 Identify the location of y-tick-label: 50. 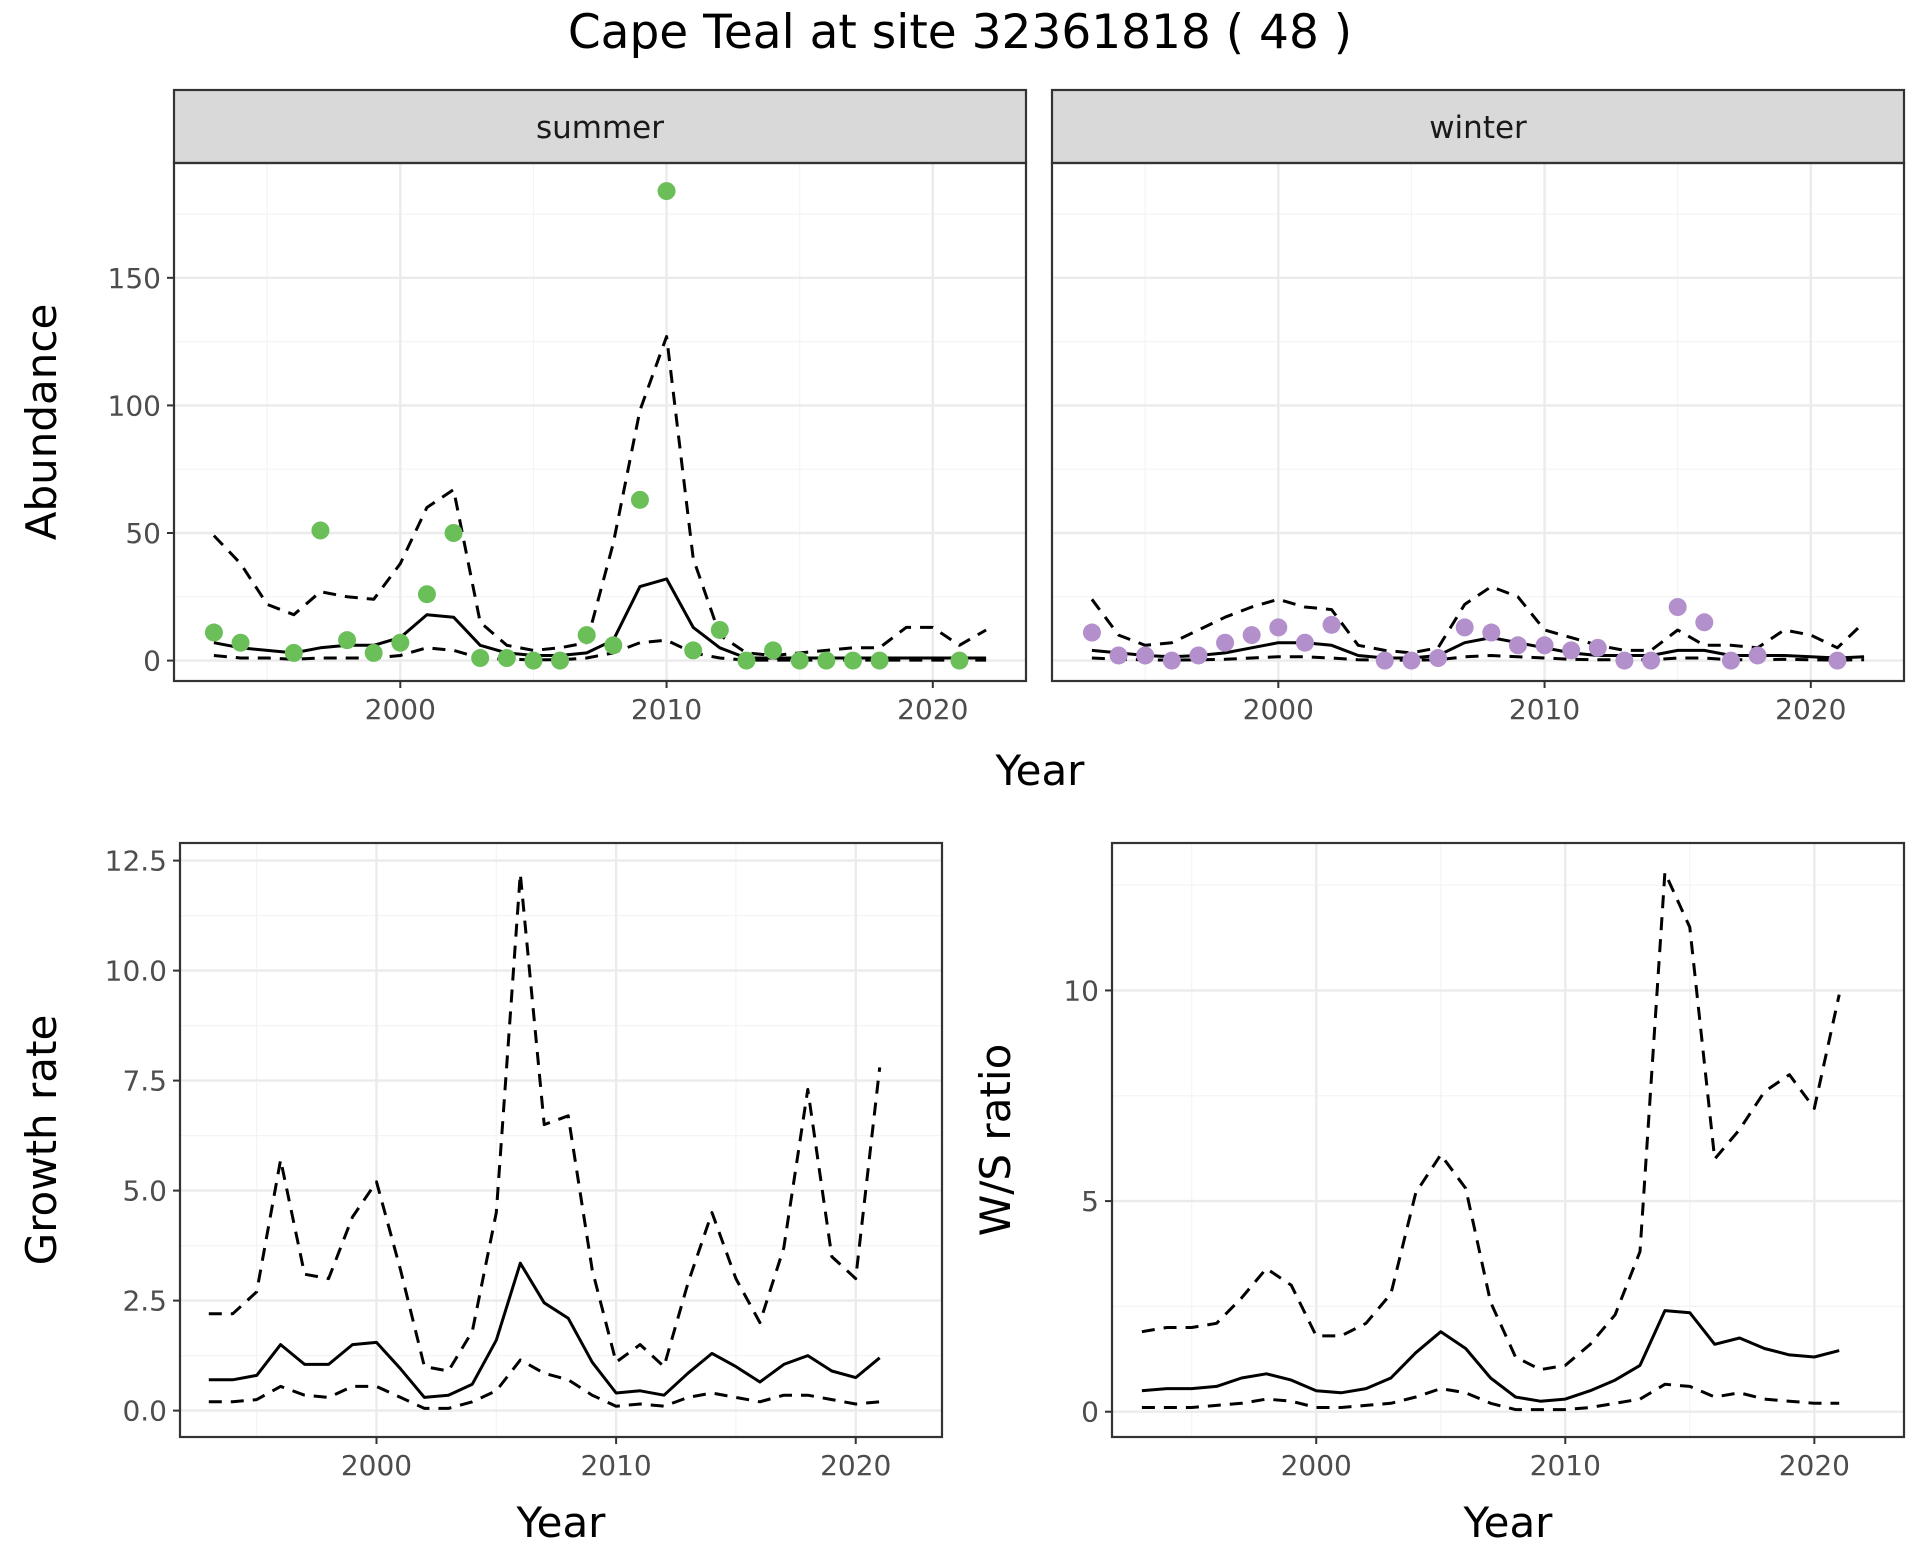
(143, 533).